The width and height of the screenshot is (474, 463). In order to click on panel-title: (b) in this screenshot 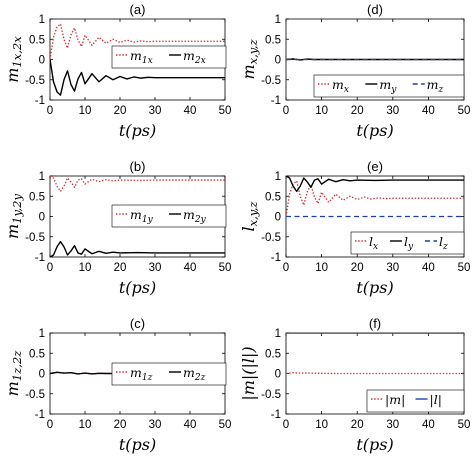, I will do `click(138, 166)`.